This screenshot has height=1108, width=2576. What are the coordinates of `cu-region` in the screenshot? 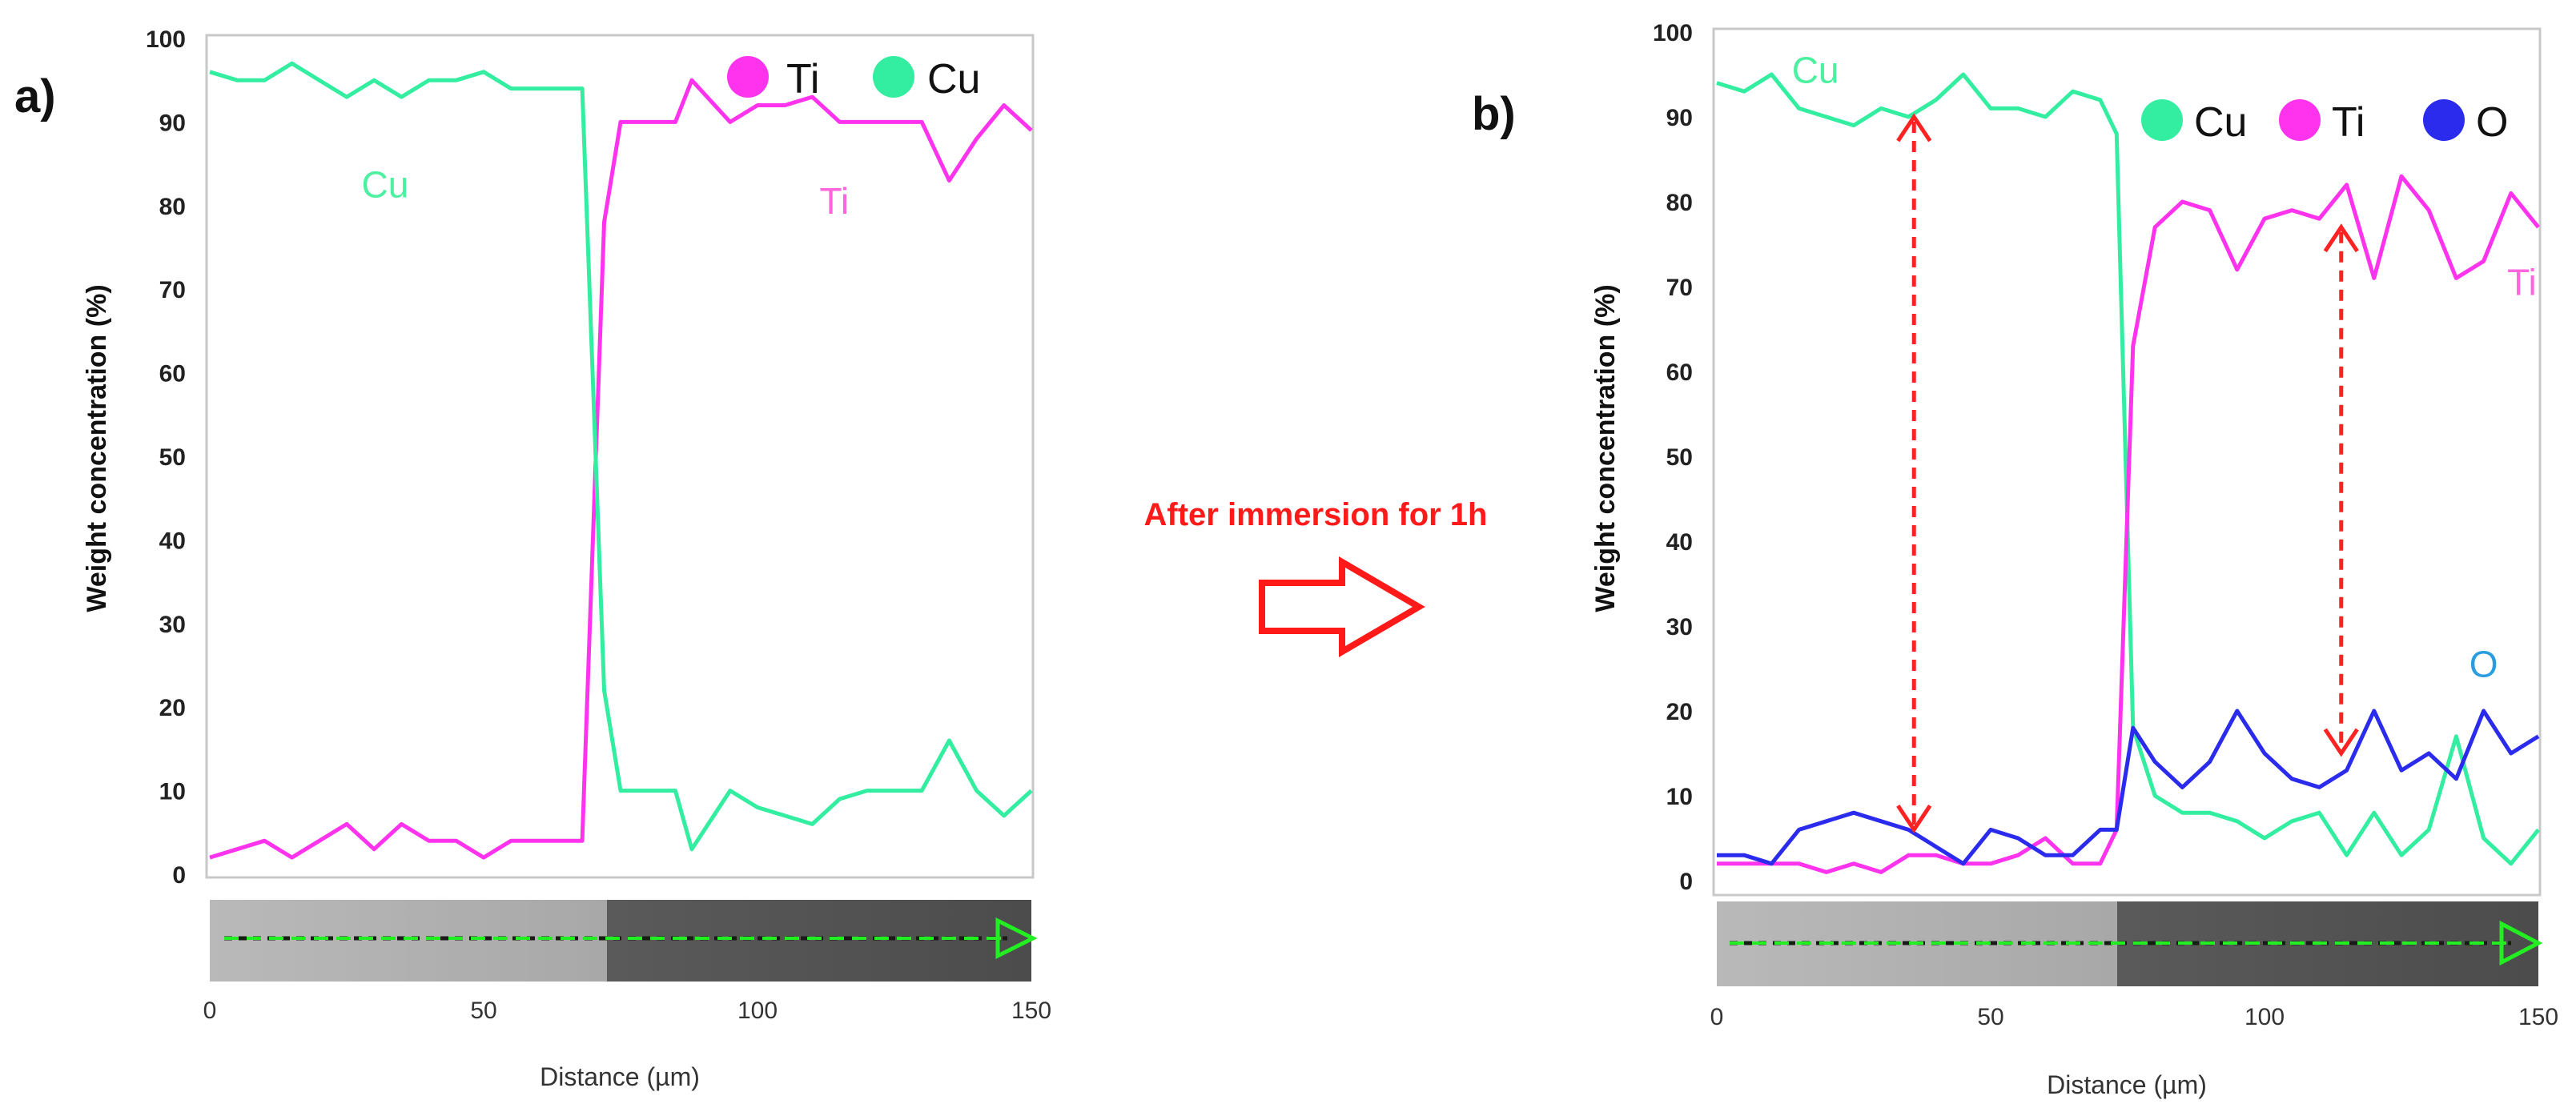 It's located at (408, 941).